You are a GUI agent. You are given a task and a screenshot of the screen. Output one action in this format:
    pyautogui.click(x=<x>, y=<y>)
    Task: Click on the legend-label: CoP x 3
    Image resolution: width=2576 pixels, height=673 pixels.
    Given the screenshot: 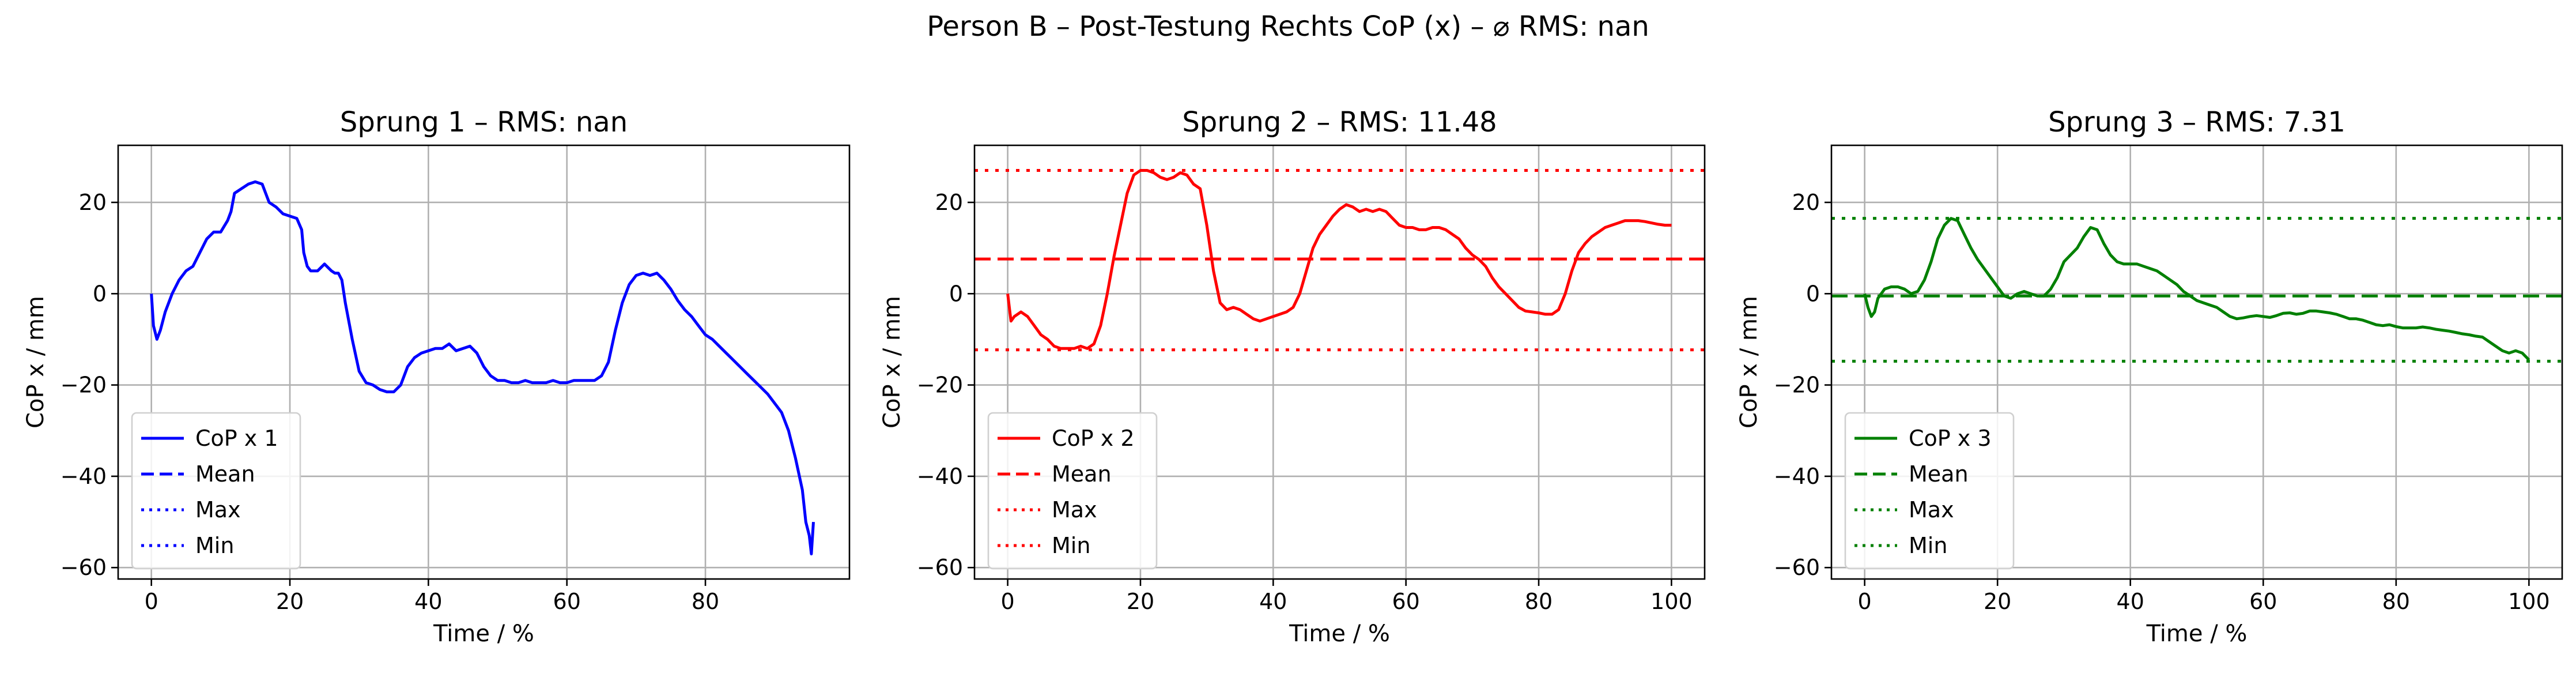 What is the action you would take?
    pyautogui.click(x=1950, y=438)
    